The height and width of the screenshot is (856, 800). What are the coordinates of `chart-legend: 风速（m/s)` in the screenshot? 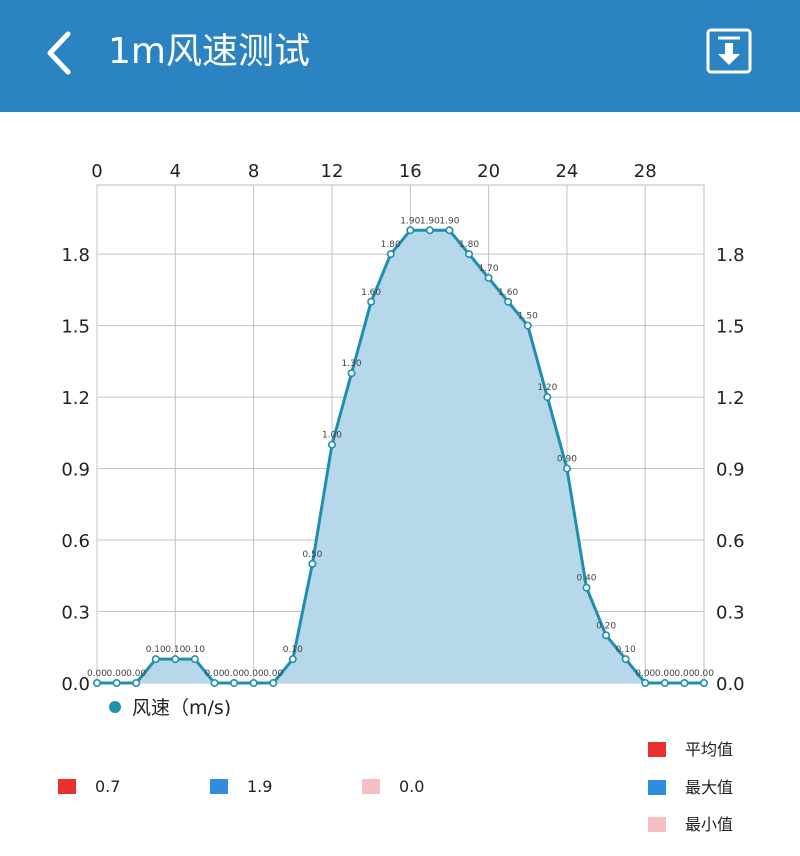 It's located at (170, 706).